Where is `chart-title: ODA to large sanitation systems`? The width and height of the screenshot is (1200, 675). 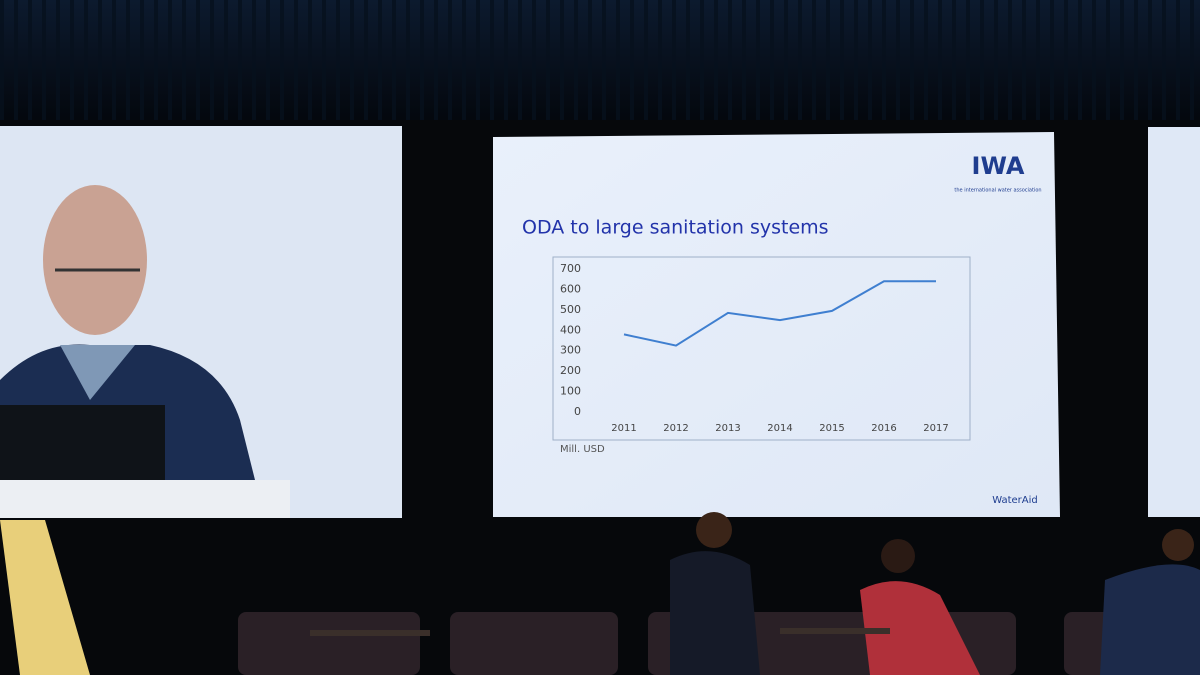 chart-title: ODA to large sanitation systems is located at coordinates (675, 228).